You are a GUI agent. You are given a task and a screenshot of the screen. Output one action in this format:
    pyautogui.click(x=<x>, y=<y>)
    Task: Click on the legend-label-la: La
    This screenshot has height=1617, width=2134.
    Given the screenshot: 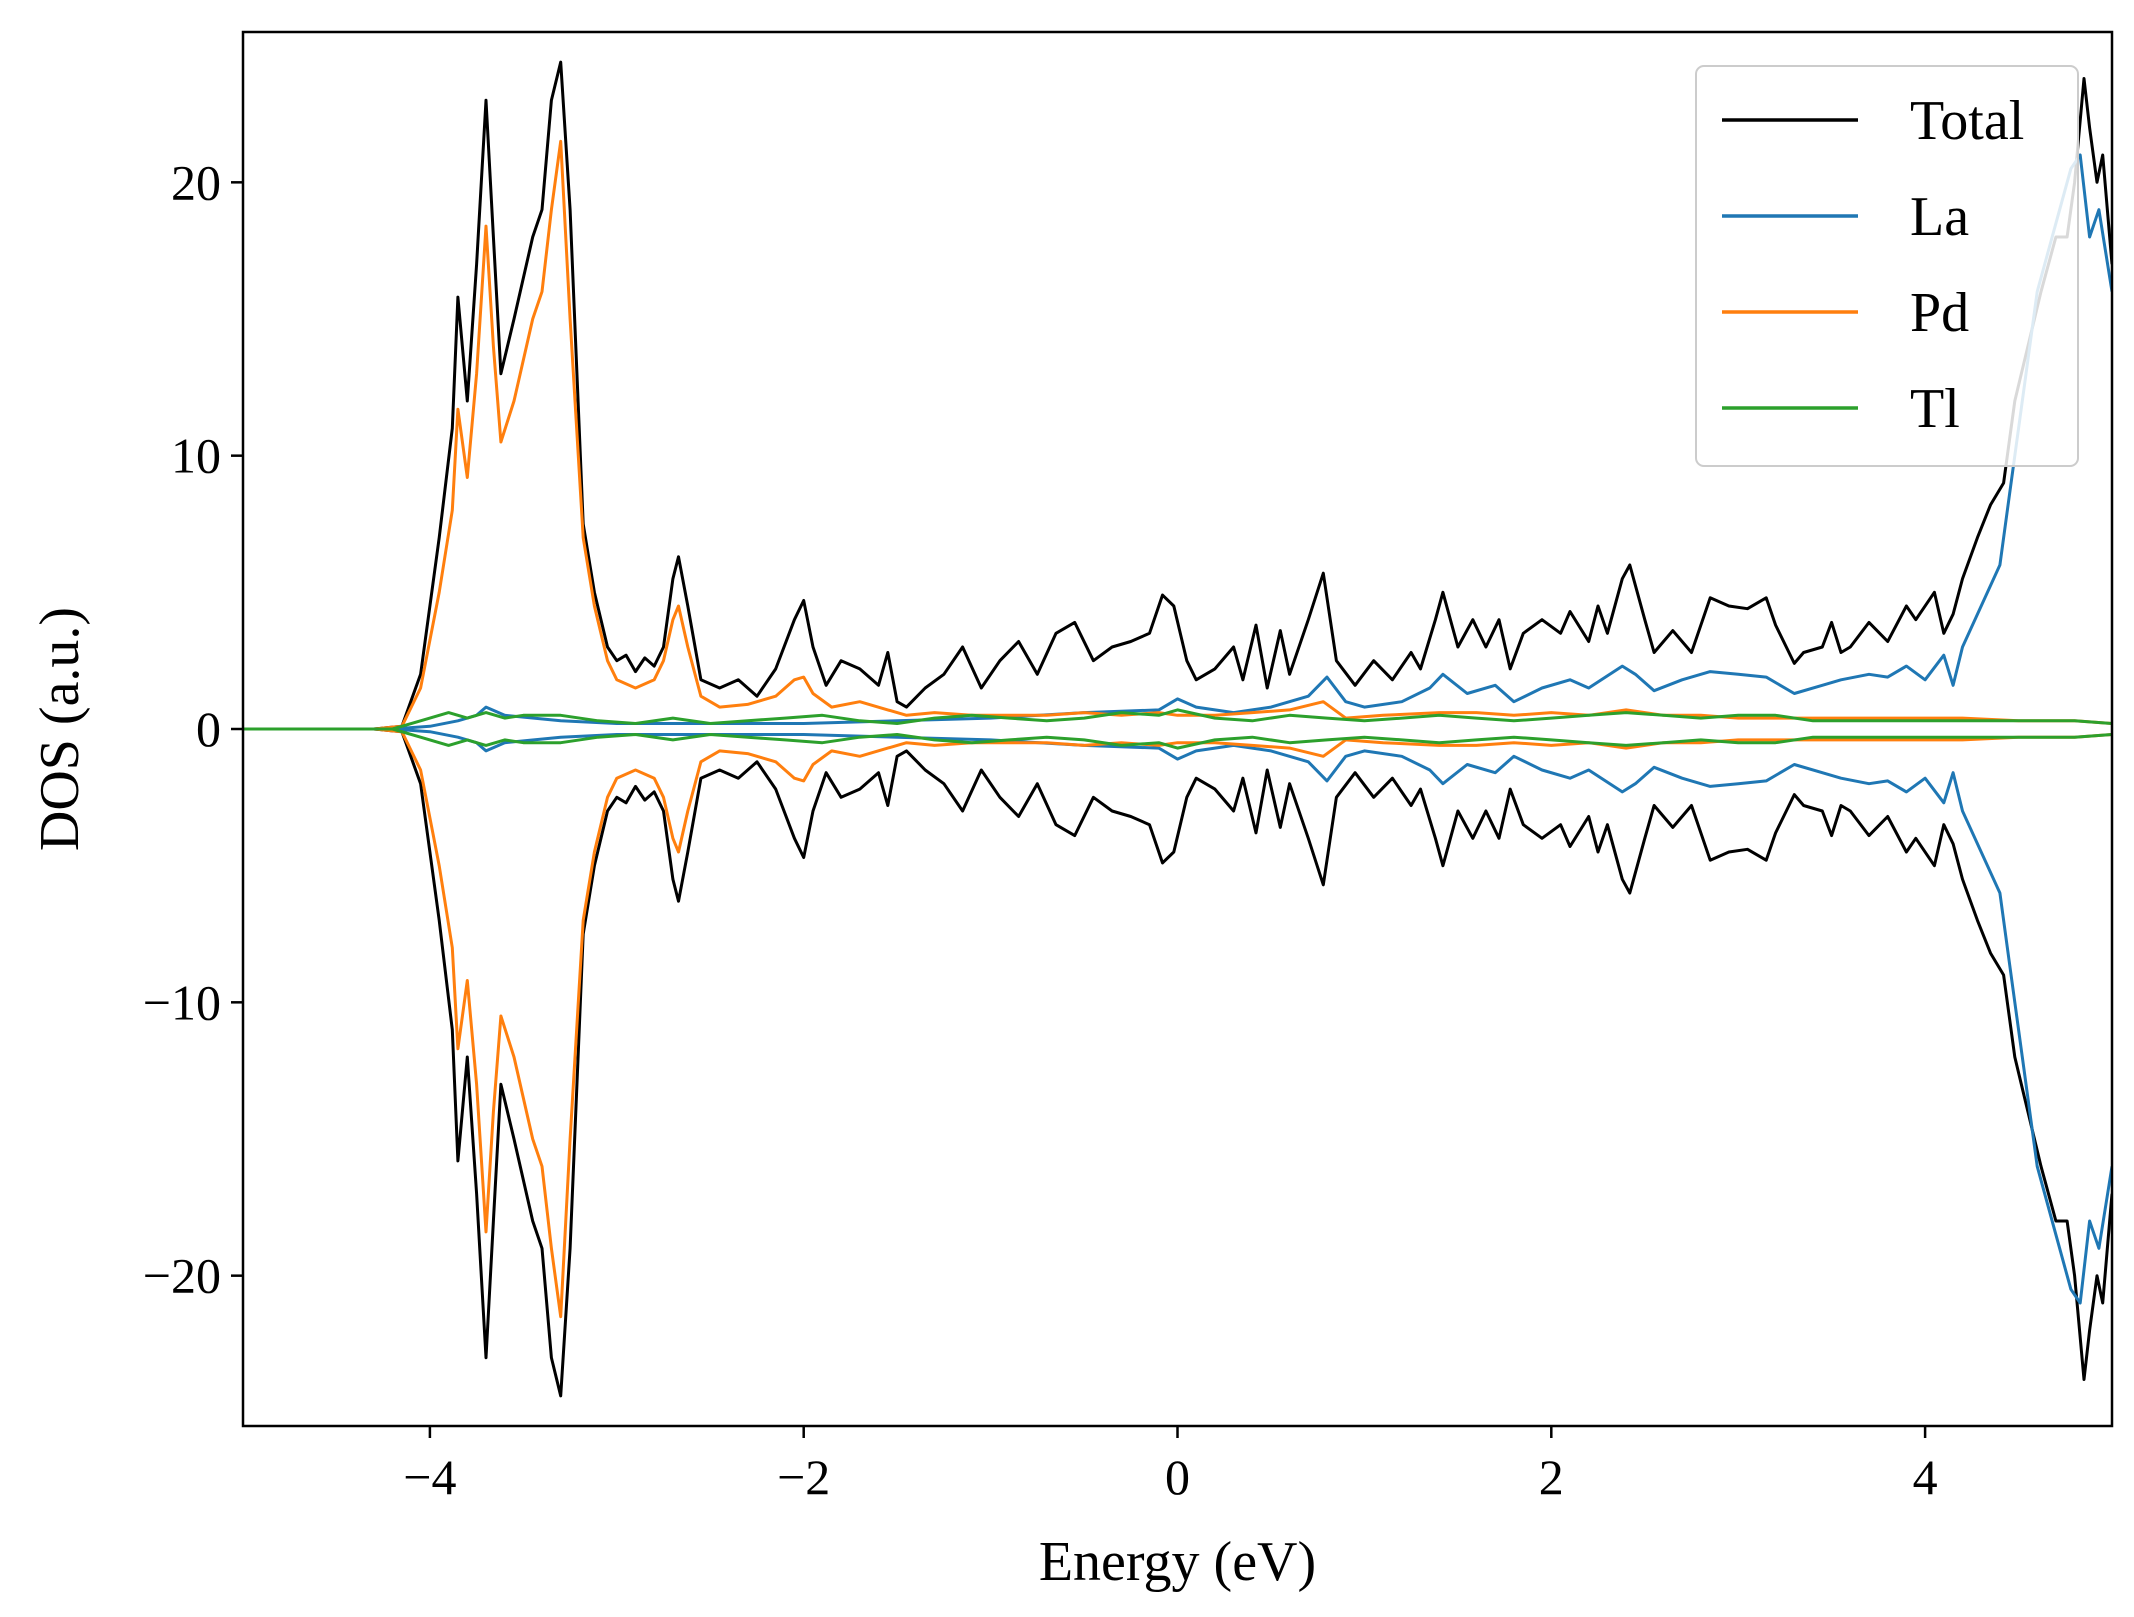 What is the action you would take?
    pyautogui.click(x=1939, y=217)
    